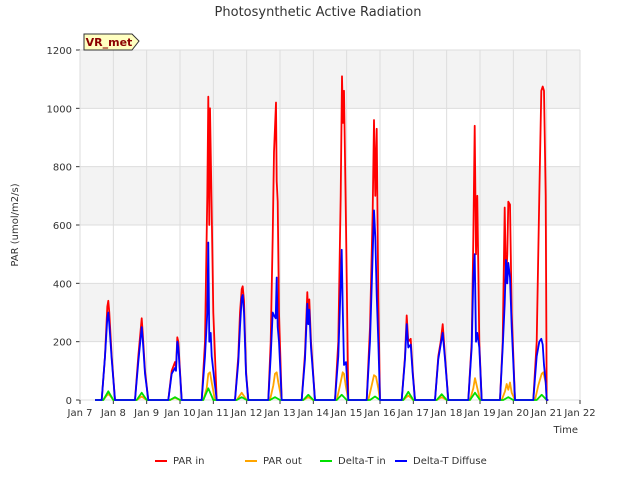 Image resolution: width=640 pixels, height=484 pixels. What do you see at coordinates (188, 461) in the screenshot?
I see `legend-label-par-in: PAR in` at bounding box center [188, 461].